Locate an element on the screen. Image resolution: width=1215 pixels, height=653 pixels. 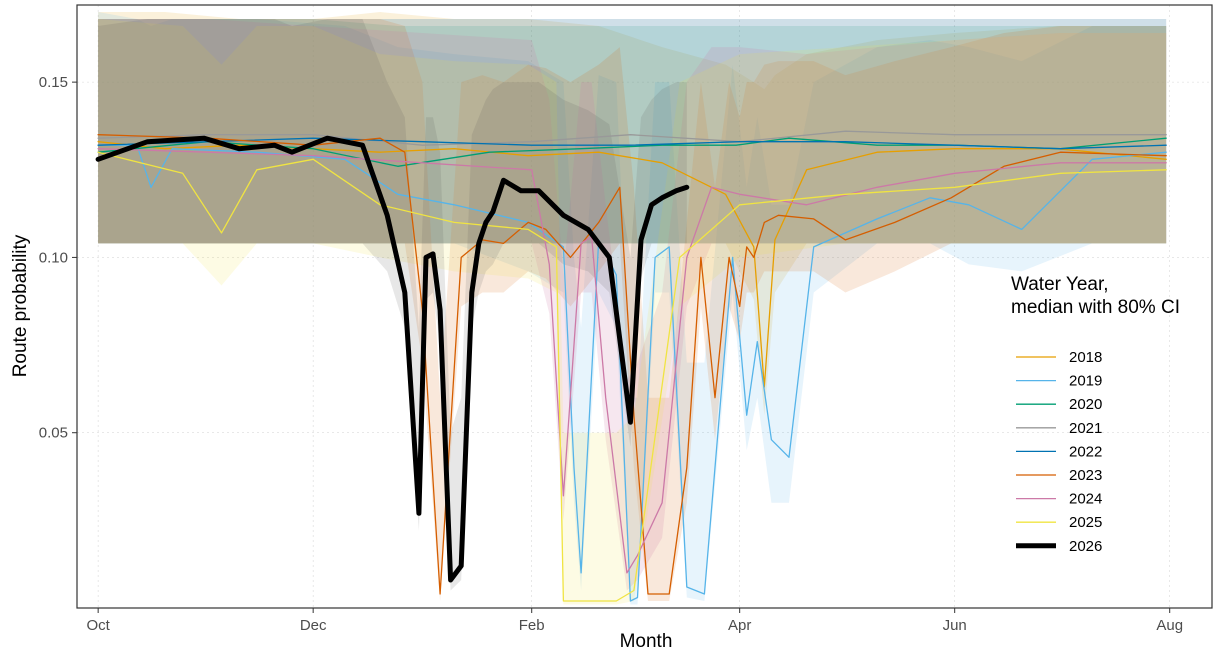
legend-title-line1: Water Year, is located at coordinates (1060, 284).